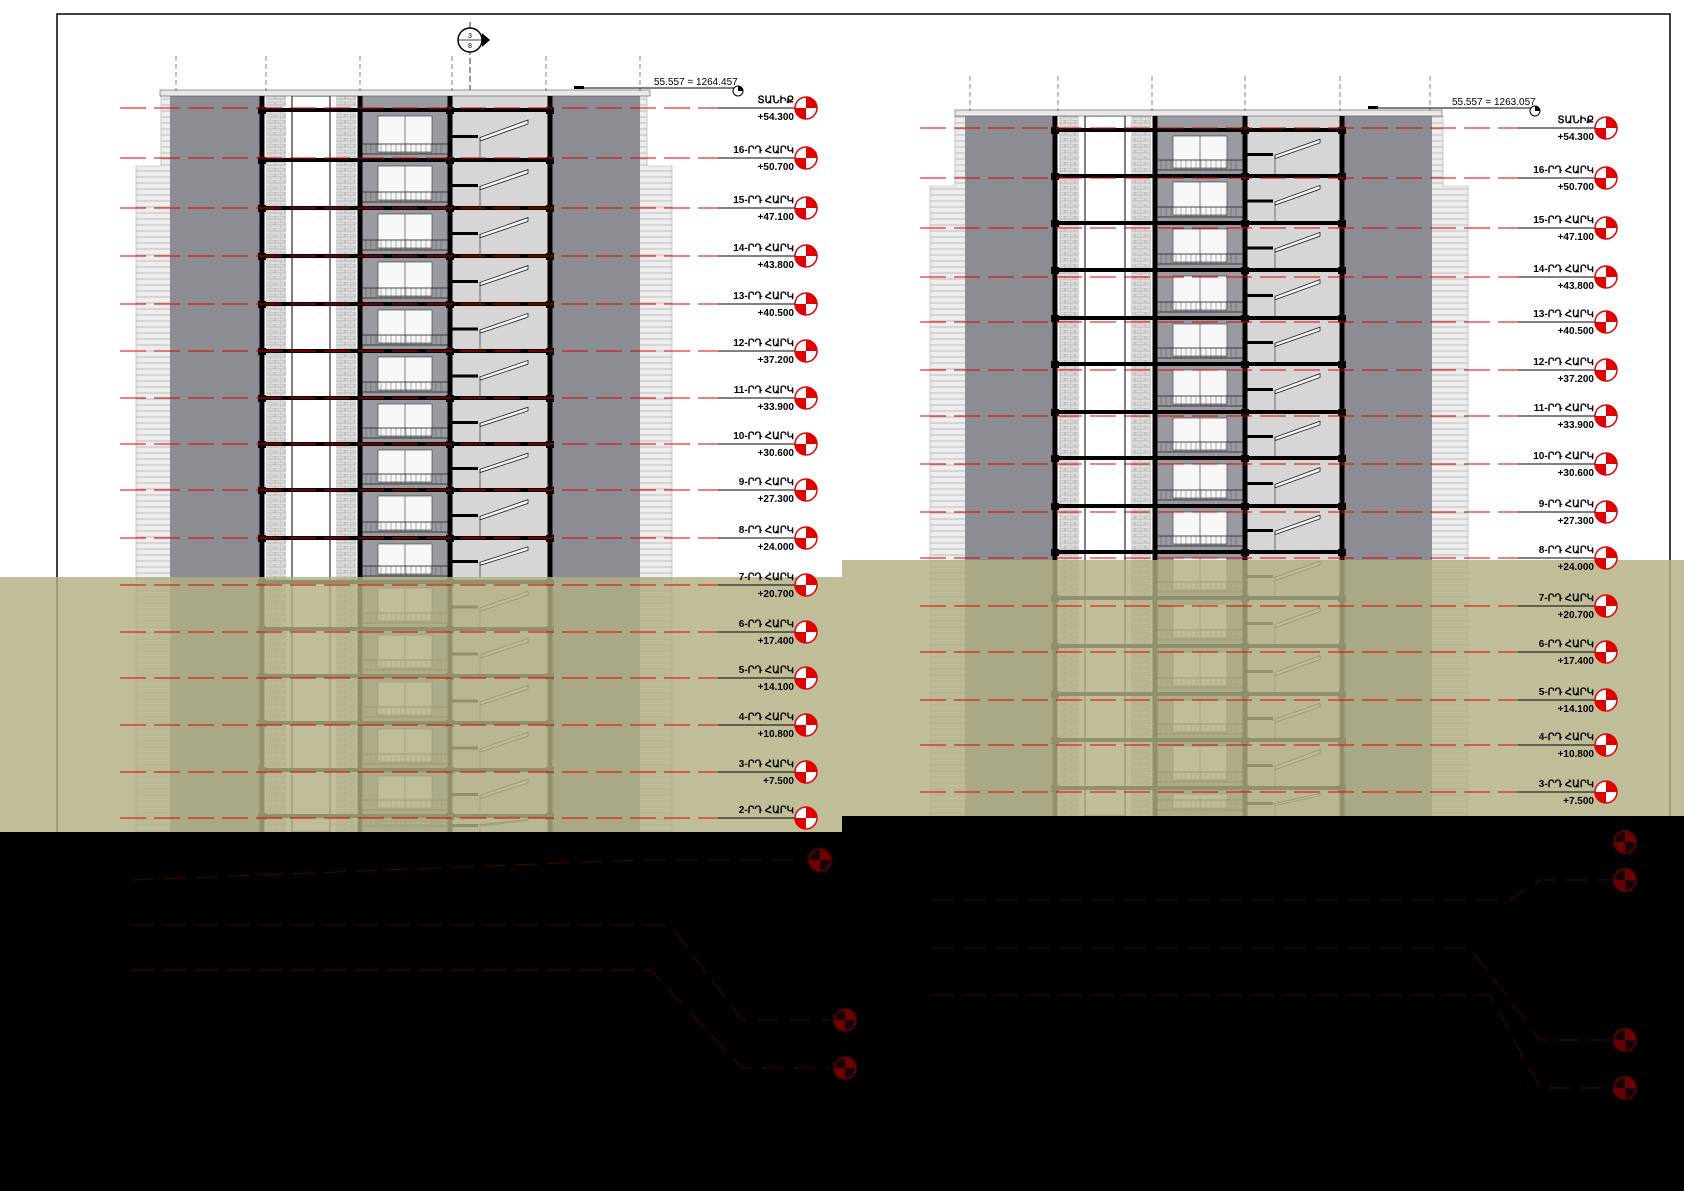 This screenshot has height=1191, width=1684. What do you see at coordinates (776, 594) in the screenshot?
I see `level-value: +20.700` at bounding box center [776, 594].